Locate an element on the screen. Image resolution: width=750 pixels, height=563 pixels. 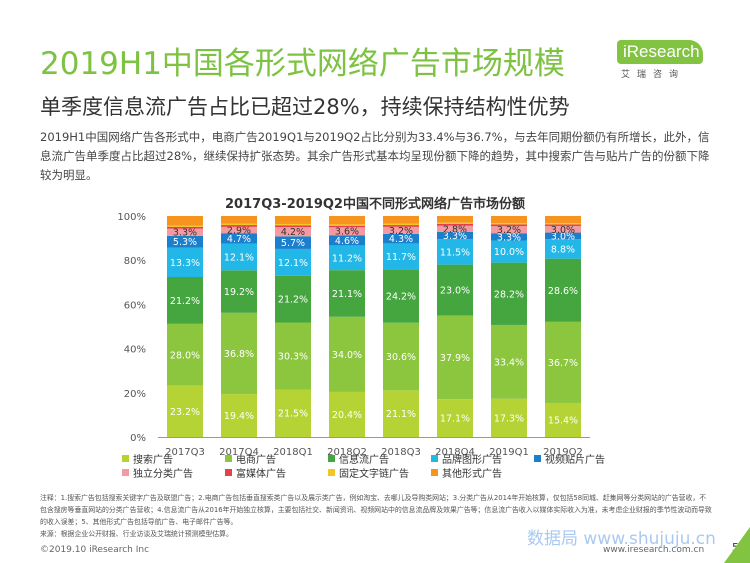
legend-label: 品牌图形广告 is located at coordinates (472, 459).